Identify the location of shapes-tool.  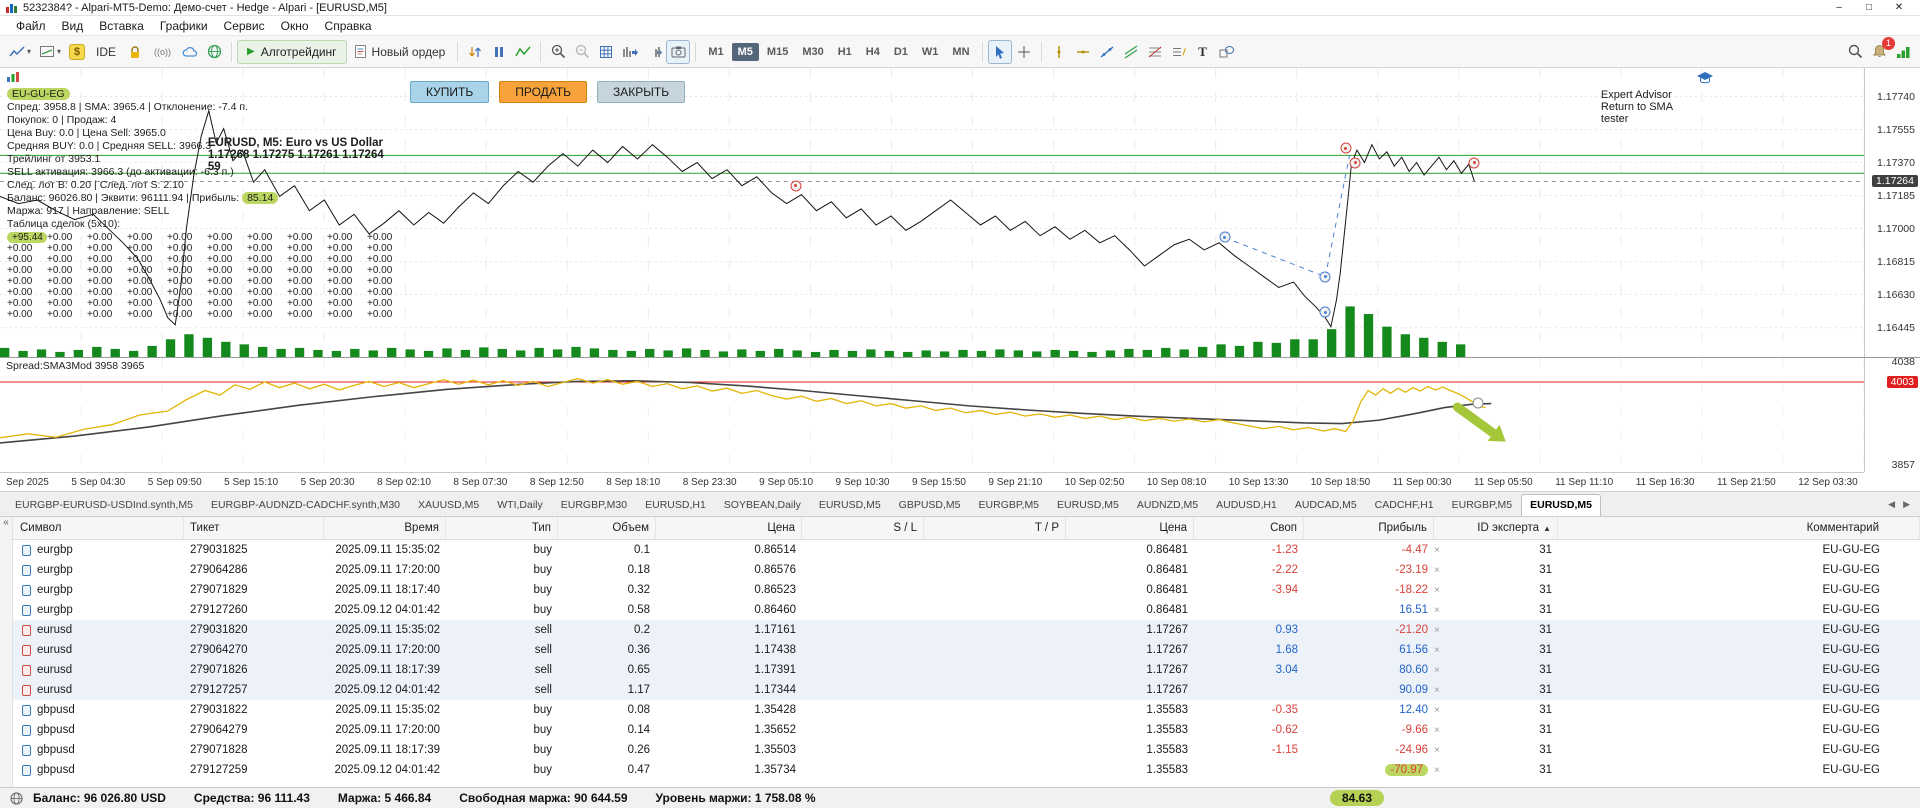
(1227, 52).